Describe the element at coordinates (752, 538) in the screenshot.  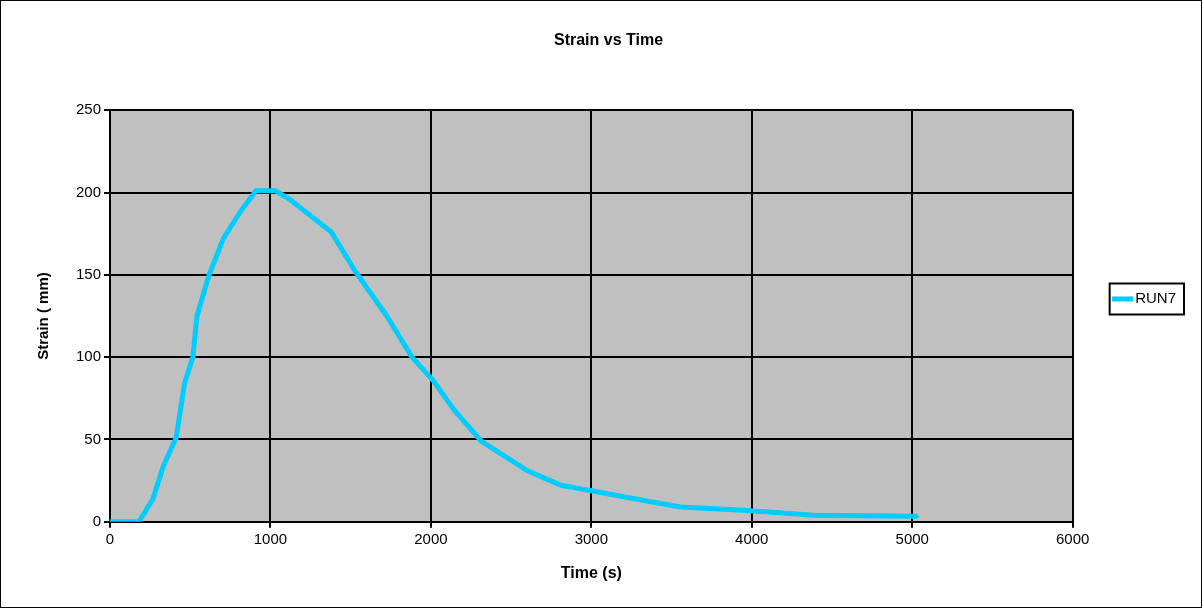
I see `x-tick-label: 4000` at that location.